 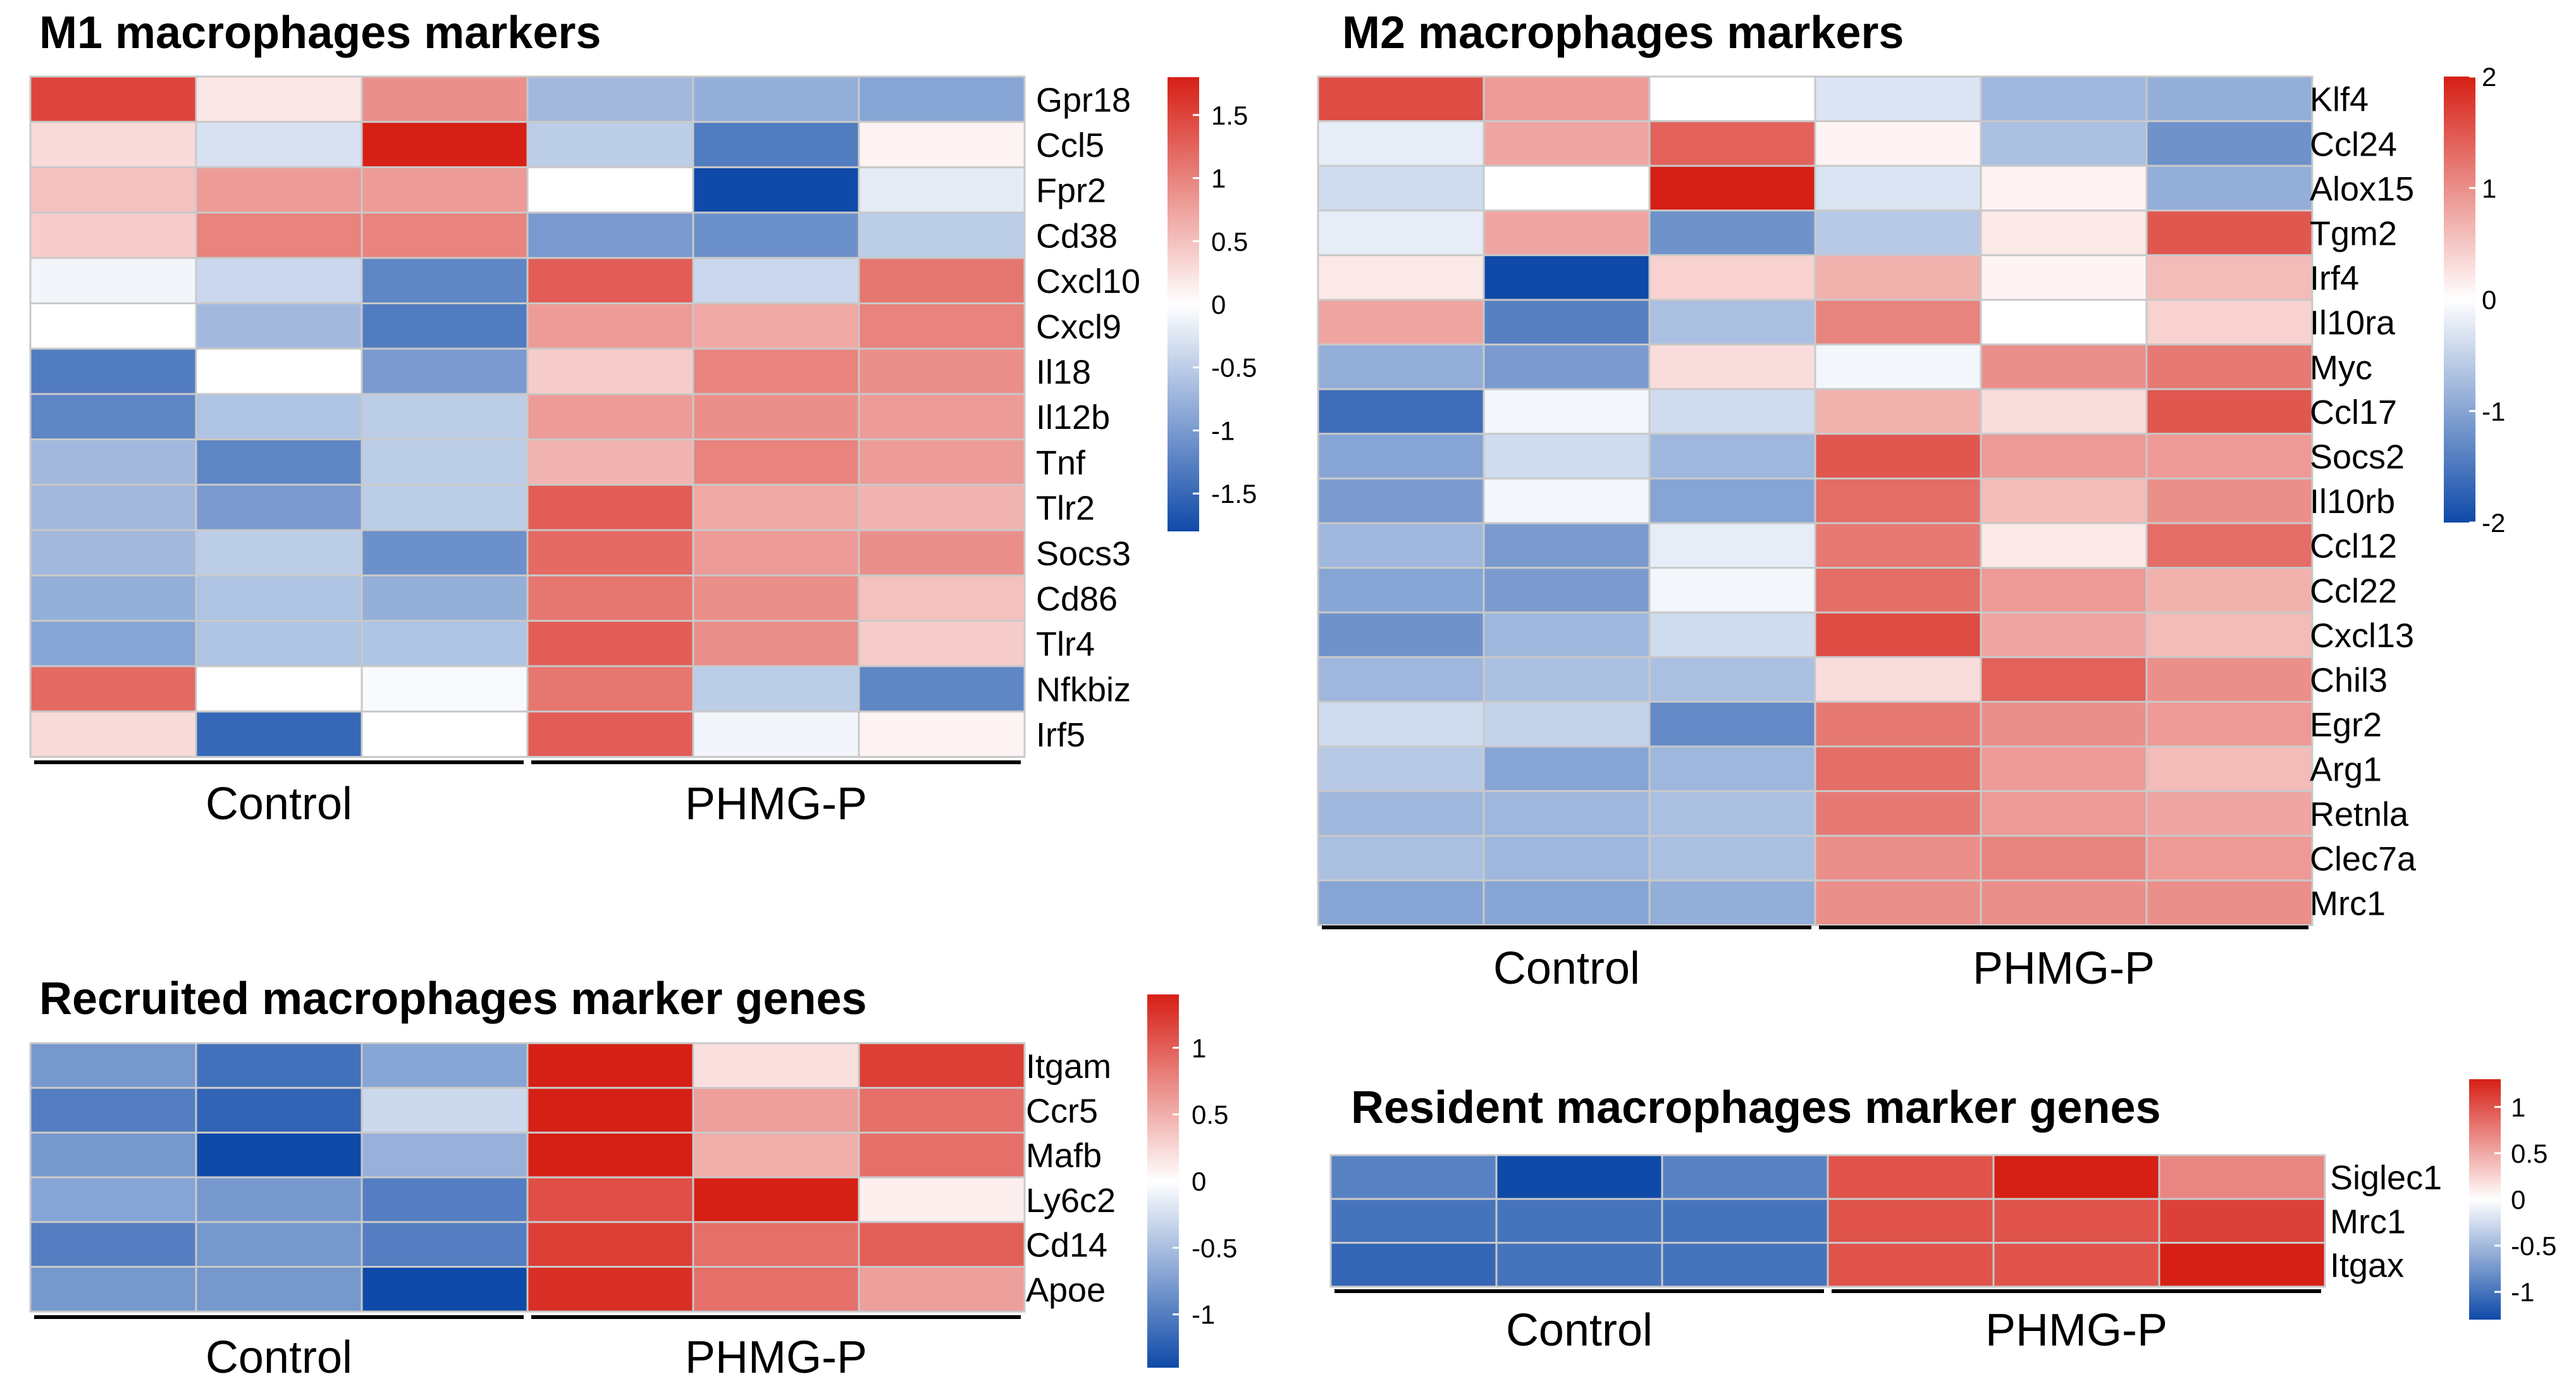 What do you see at coordinates (2489, 188) in the screenshot?
I see `m2-colorbar-tick-label: 1` at bounding box center [2489, 188].